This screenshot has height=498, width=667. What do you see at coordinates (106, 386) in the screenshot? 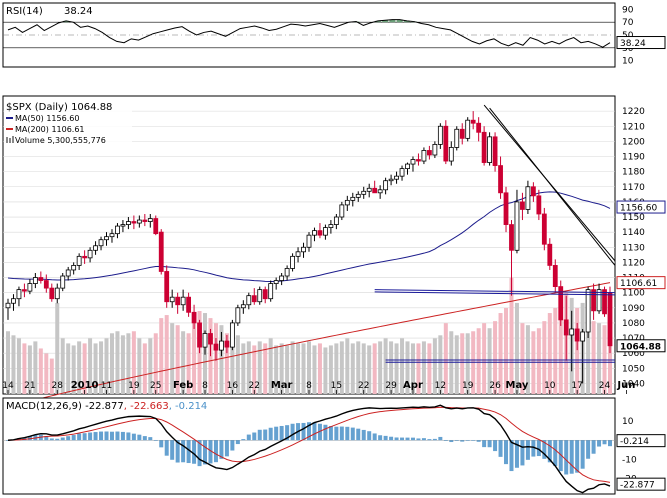
I see `date-label: 11` at bounding box center [106, 386].